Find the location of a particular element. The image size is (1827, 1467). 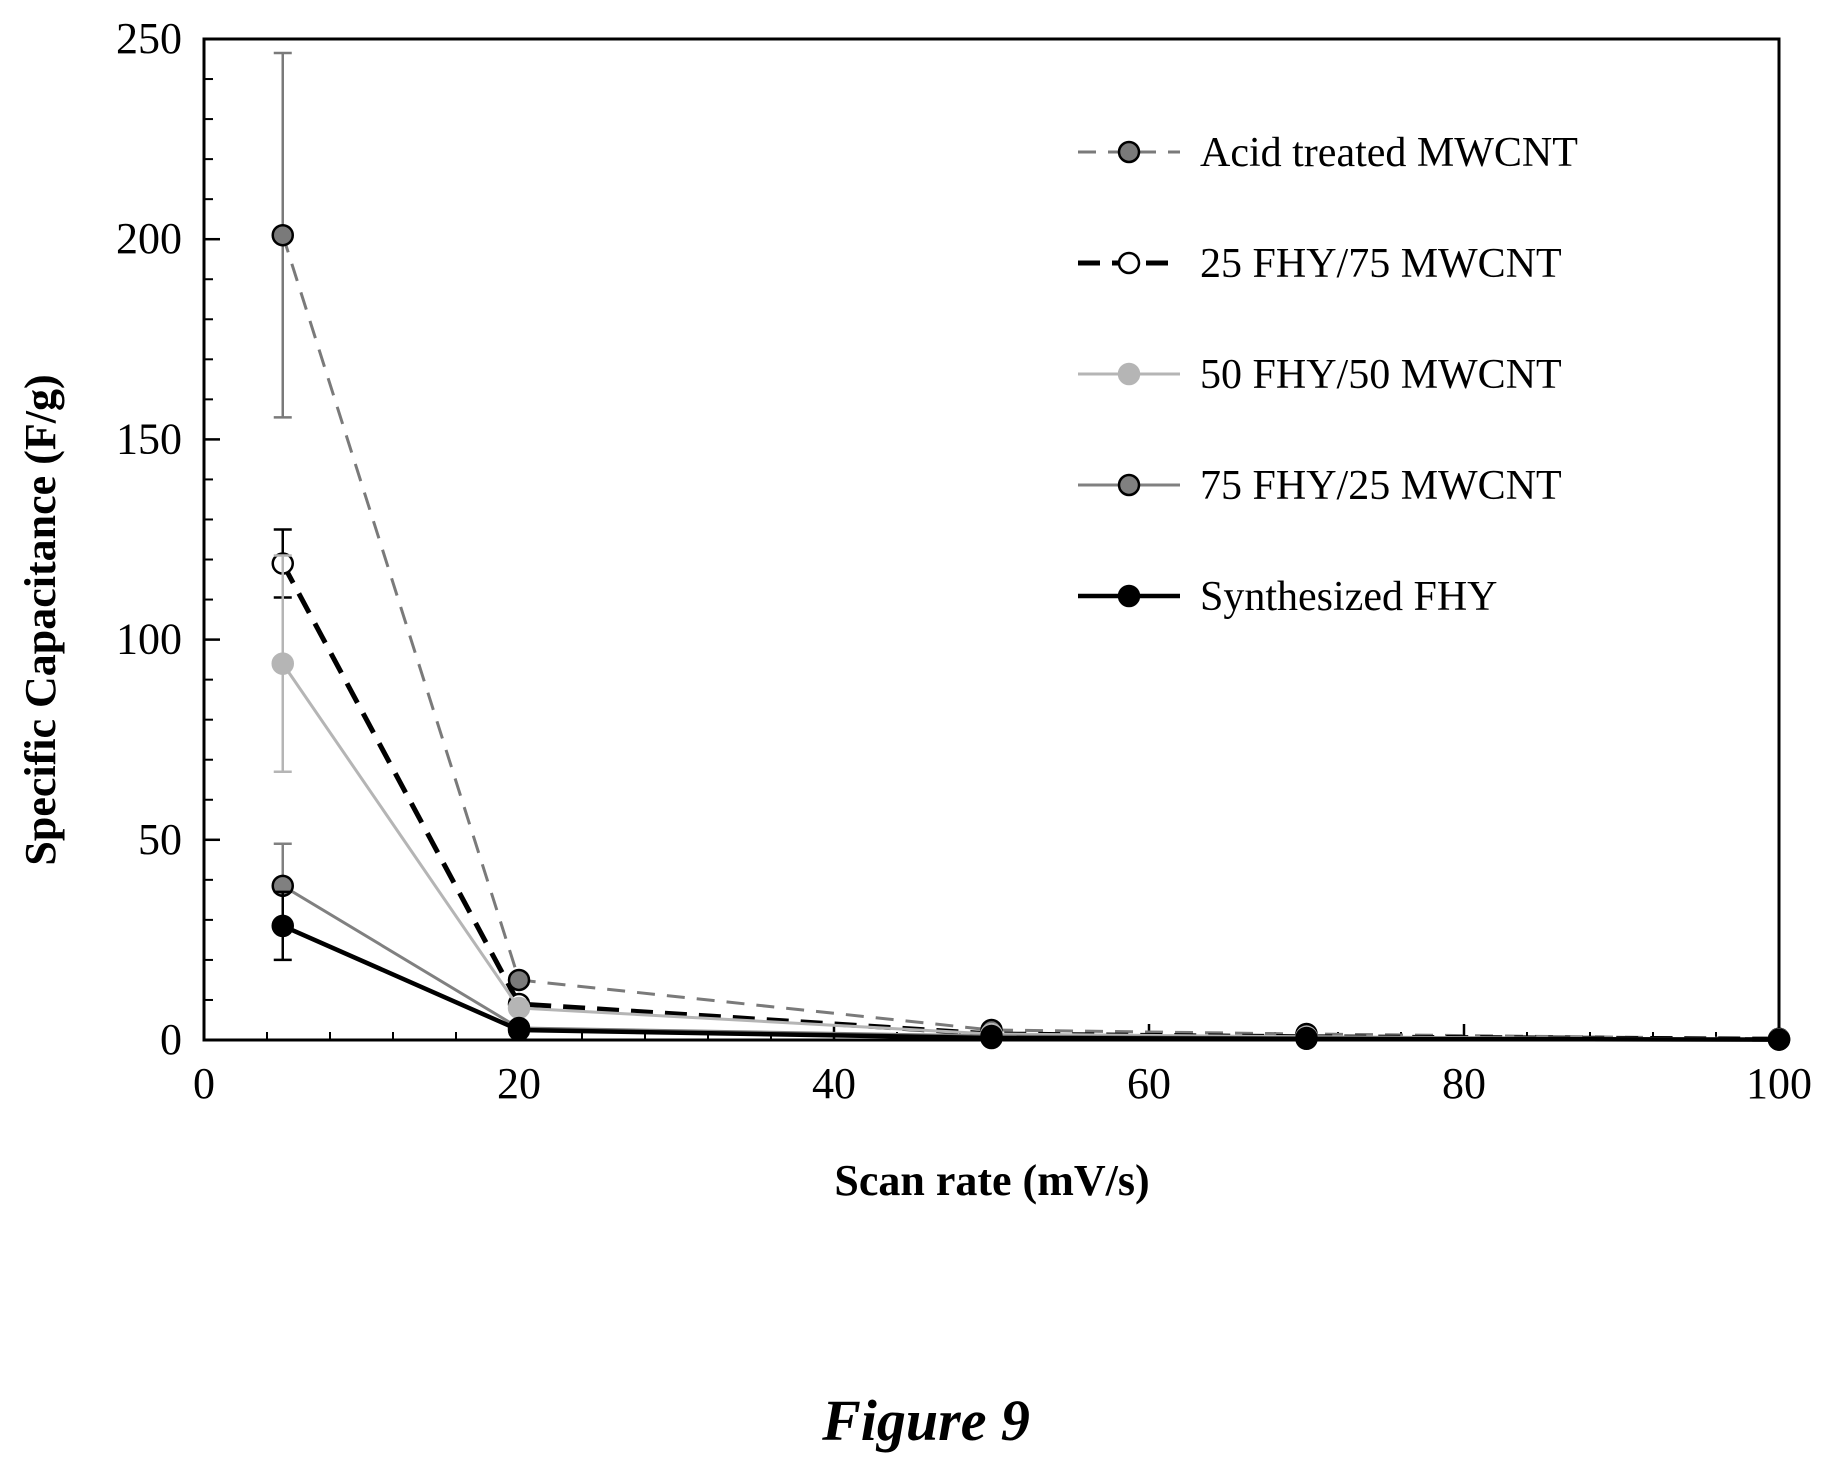

legend-label: Synthesized FHY is located at coordinates (1349, 597).